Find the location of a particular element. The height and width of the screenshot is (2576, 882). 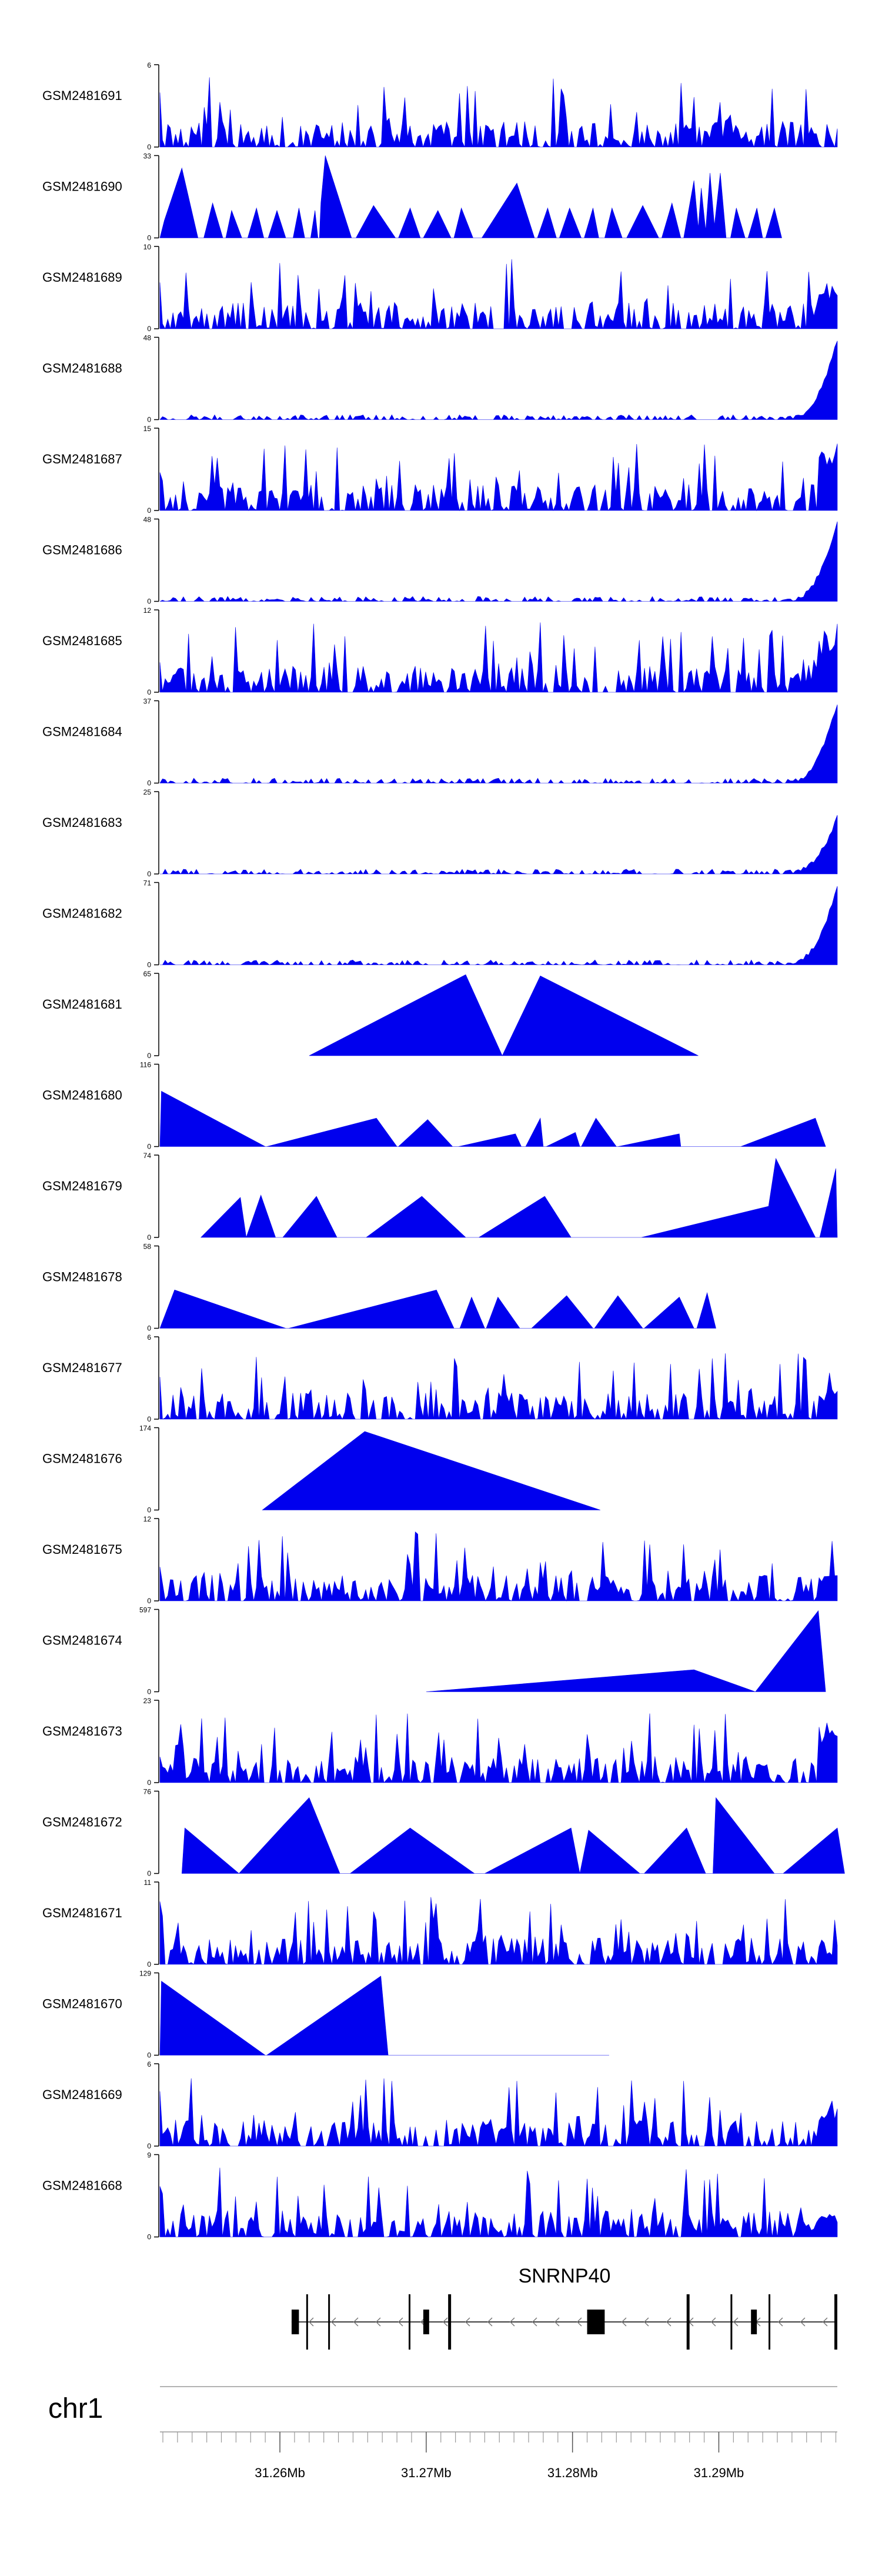

track-GSM2481674: GSM2481674 597 0 is located at coordinates (434, 1651).